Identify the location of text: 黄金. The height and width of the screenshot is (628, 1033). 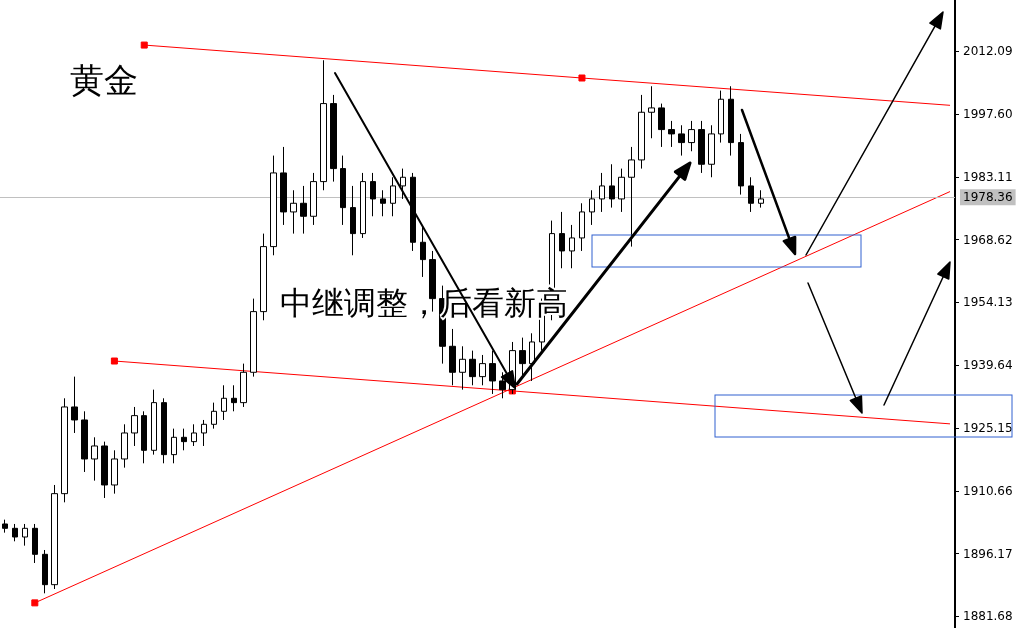
(104, 80).